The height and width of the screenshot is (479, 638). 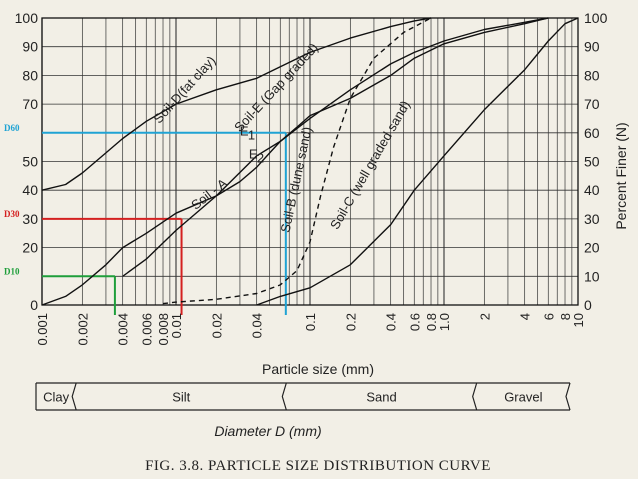 I want to click on x-tick-label: 0.04, so click(x=257, y=325).